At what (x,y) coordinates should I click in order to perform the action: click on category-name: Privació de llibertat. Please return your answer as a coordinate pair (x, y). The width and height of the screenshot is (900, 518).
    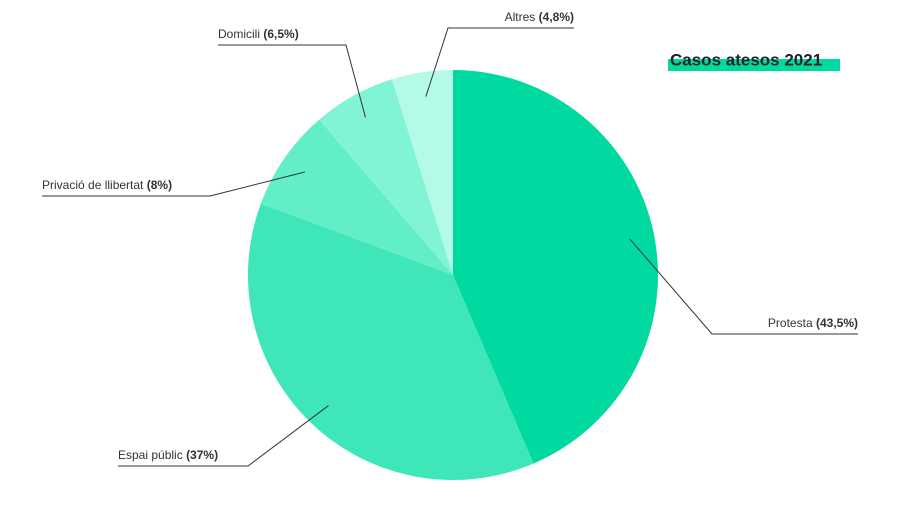
    Looking at the image, I should click on (93, 185).